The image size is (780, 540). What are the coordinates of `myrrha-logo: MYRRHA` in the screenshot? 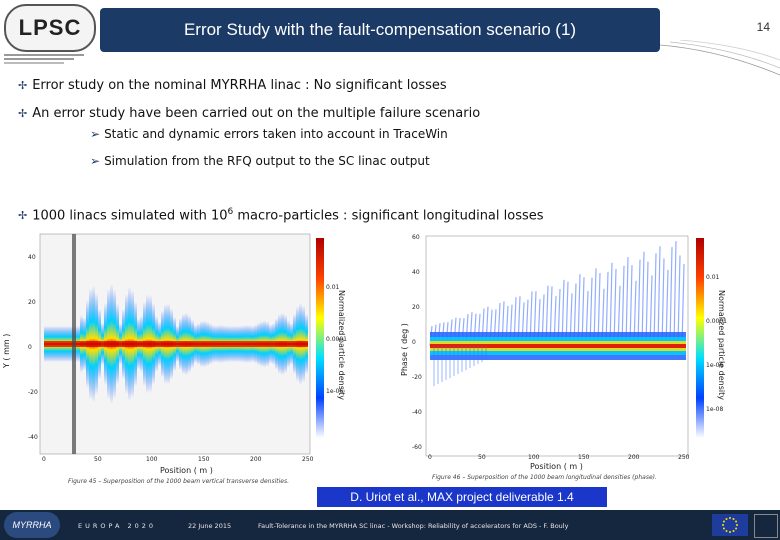 It's located at (32, 525).